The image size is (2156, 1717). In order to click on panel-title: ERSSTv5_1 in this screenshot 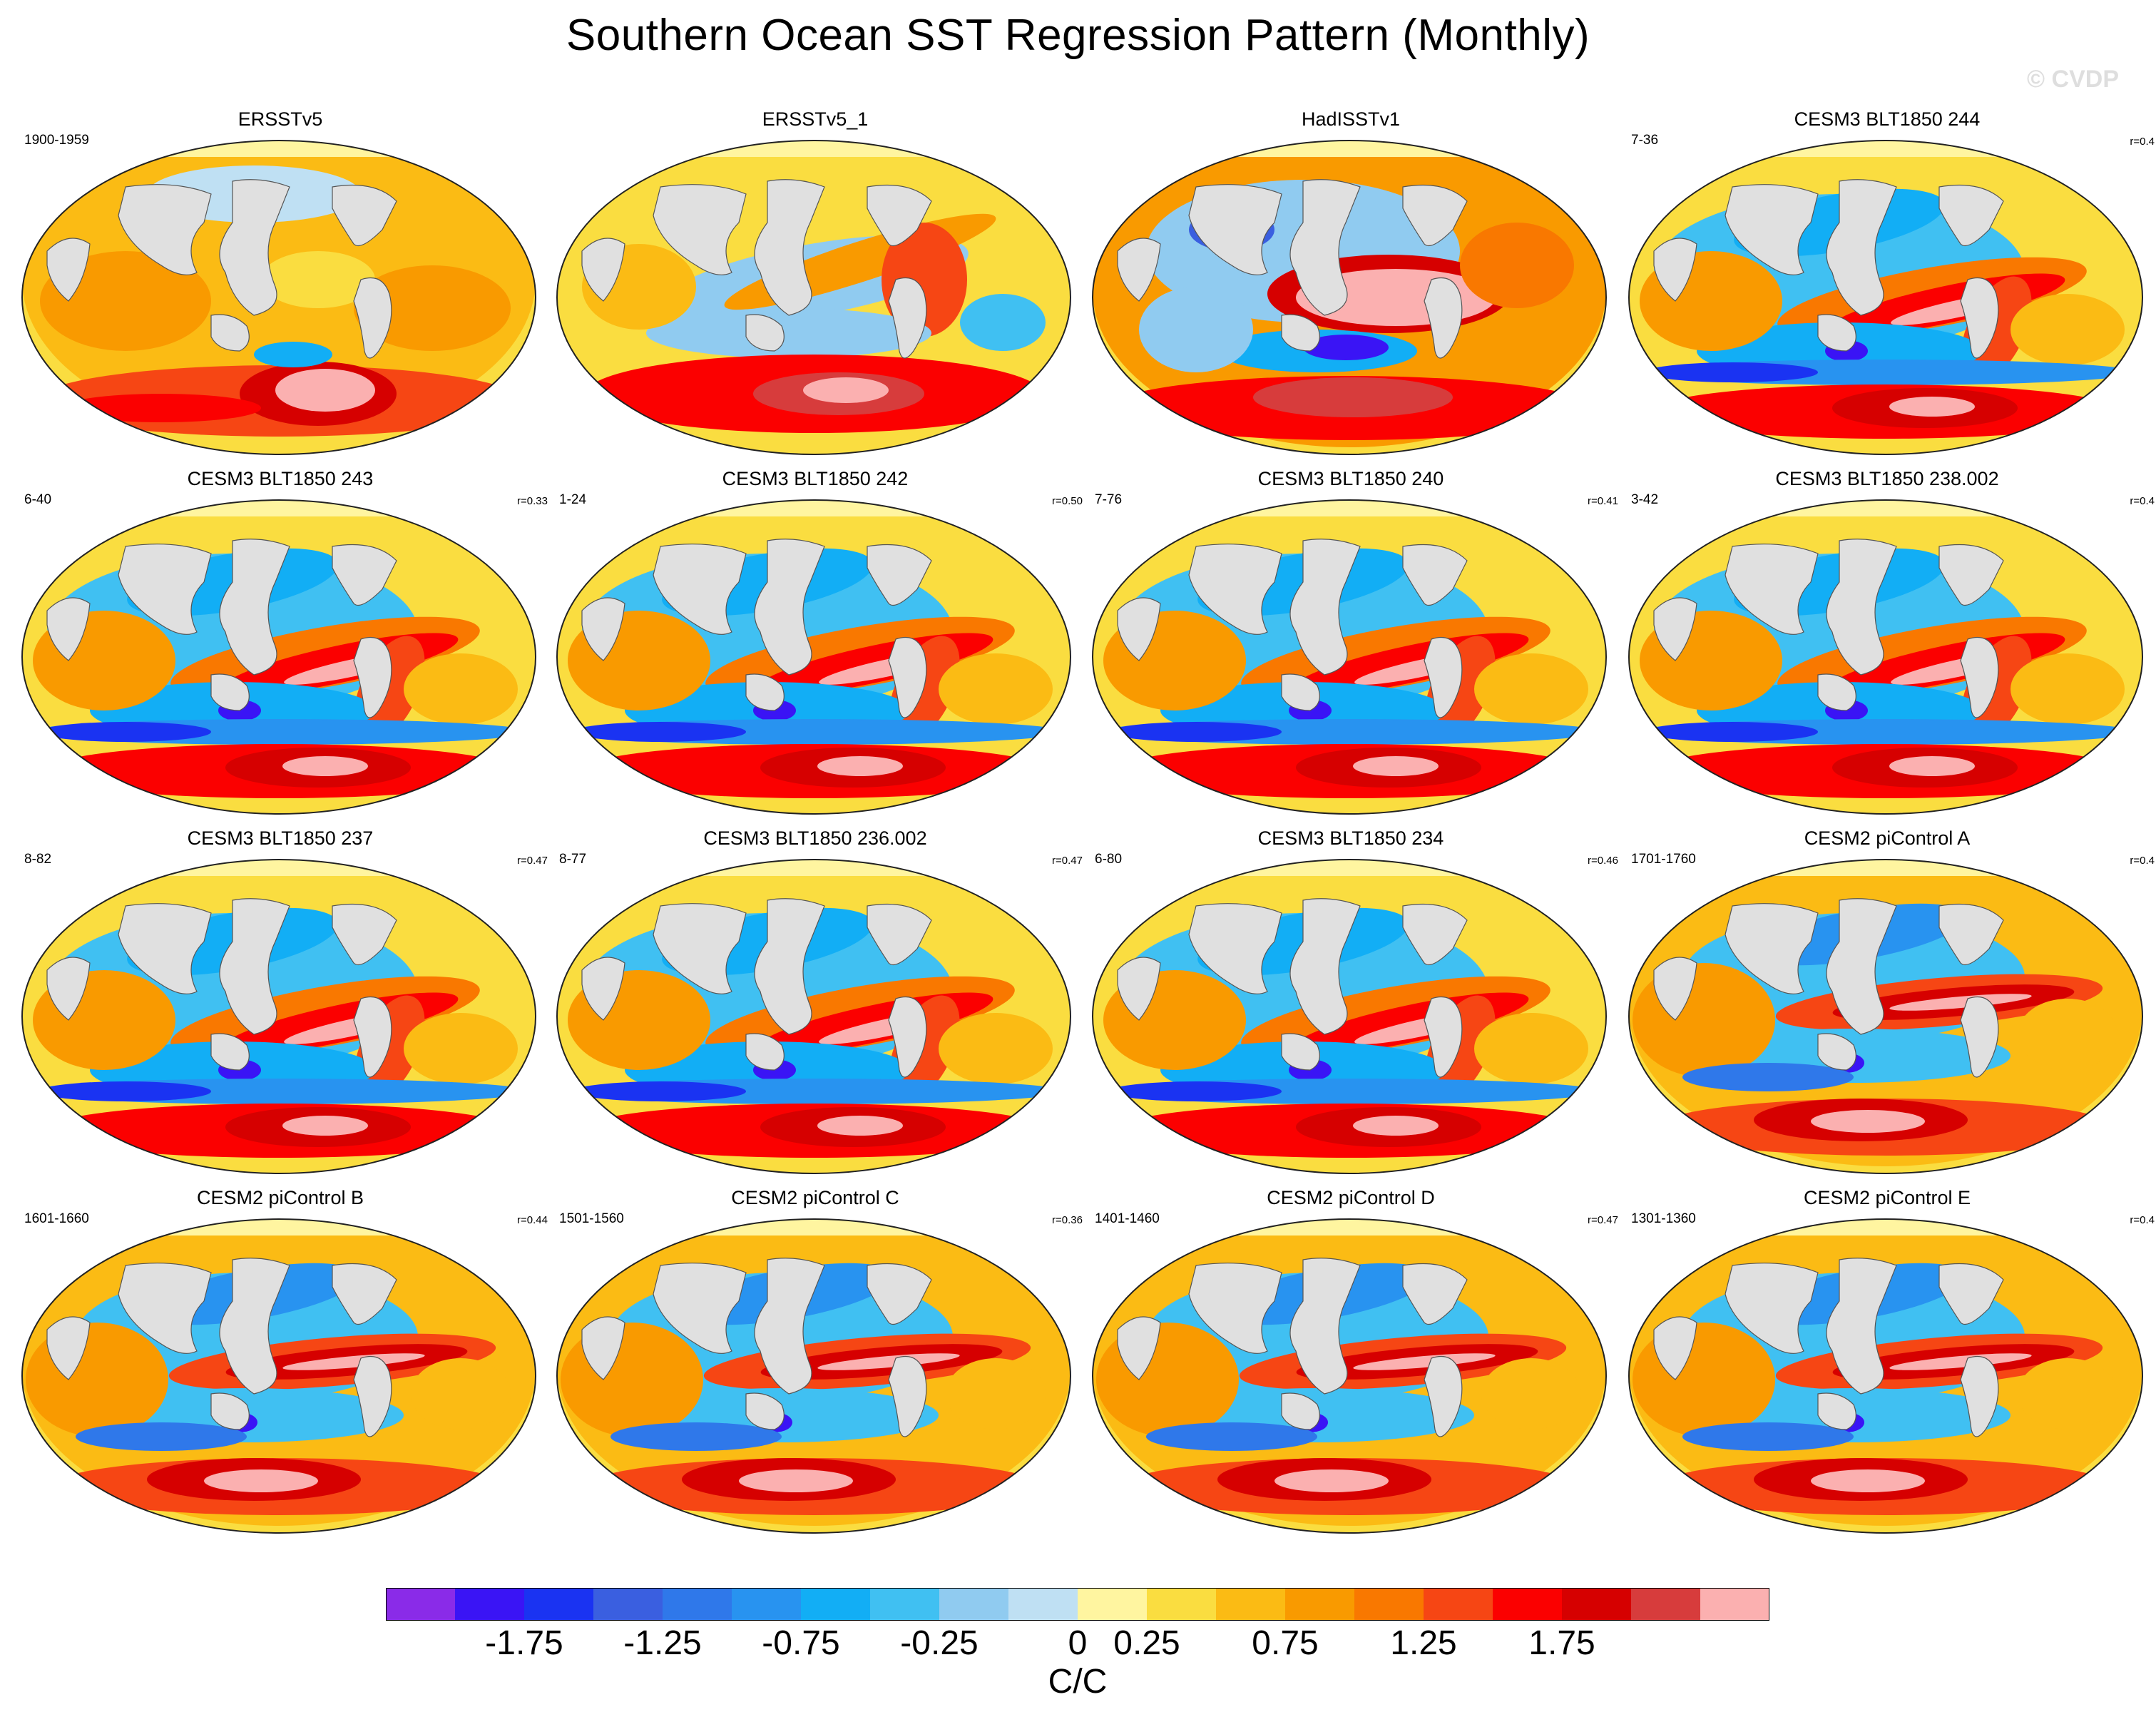, I will do `click(815, 119)`.